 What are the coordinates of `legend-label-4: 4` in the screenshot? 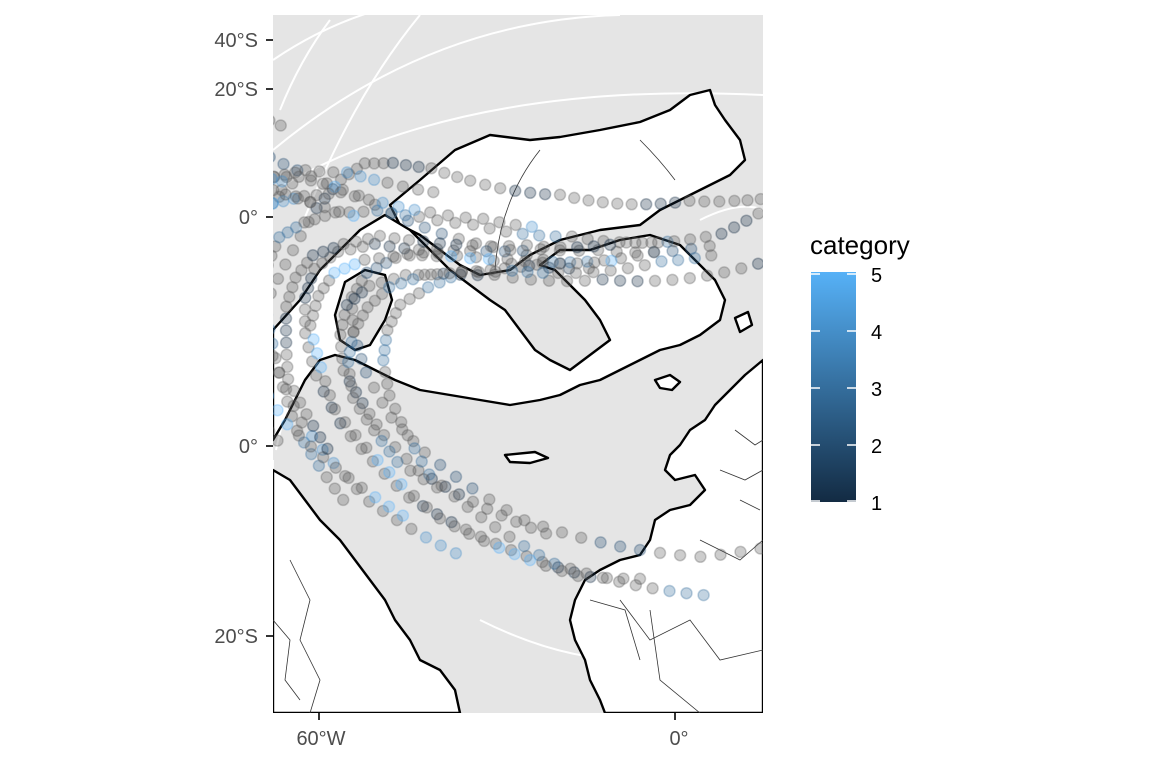 It's located at (876, 333).